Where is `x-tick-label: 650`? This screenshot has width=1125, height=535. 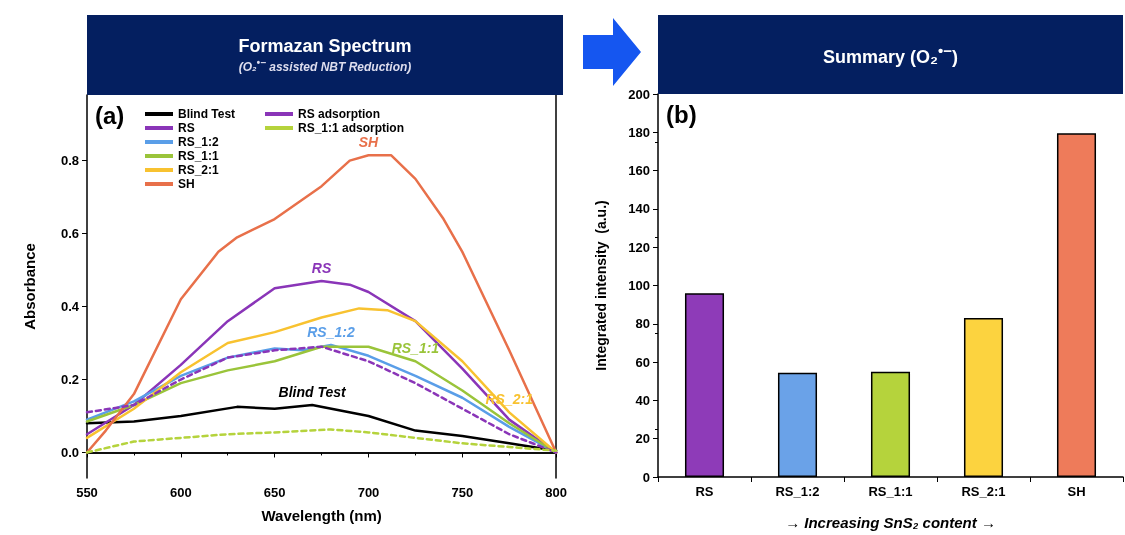
x-tick-label: 650 is located at coordinates (274, 492).